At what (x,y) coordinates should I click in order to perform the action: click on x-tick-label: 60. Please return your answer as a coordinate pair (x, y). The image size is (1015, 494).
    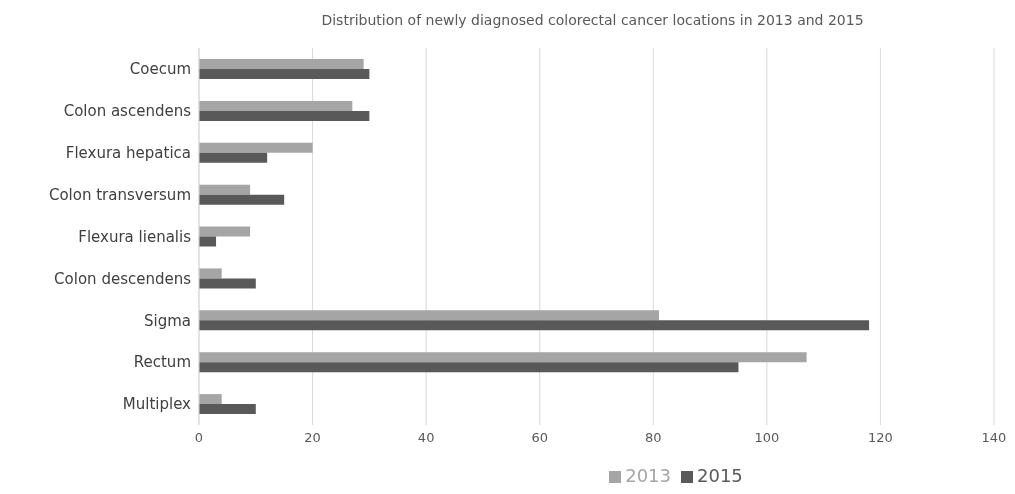
    Looking at the image, I should click on (539, 438).